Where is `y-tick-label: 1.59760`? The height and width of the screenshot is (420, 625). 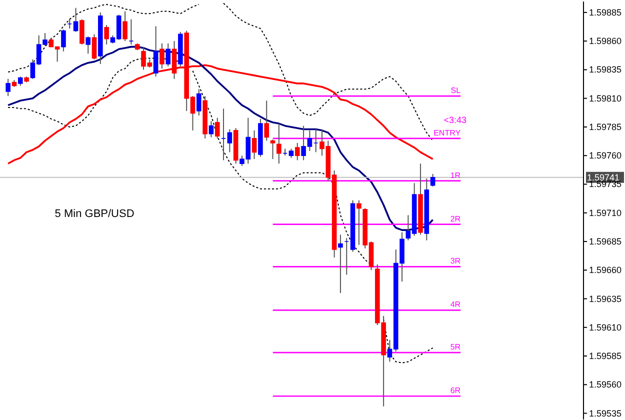 y-tick-label: 1.59760 is located at coordinates (605, 155).